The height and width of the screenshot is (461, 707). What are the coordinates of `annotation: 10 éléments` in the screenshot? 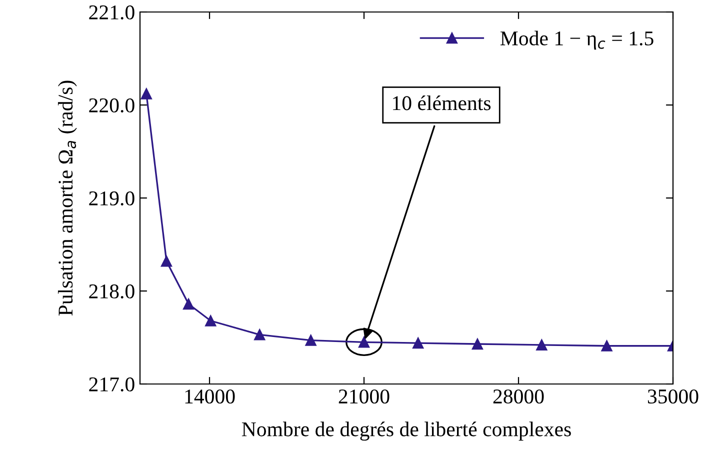 It's located at (442, 103).